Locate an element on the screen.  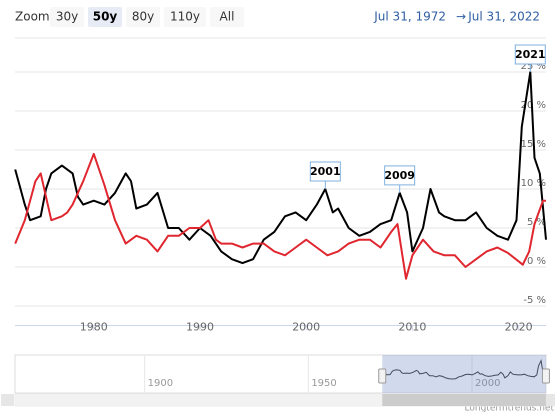
annotation-flag: 2009 is located at coordinates (400, 179).